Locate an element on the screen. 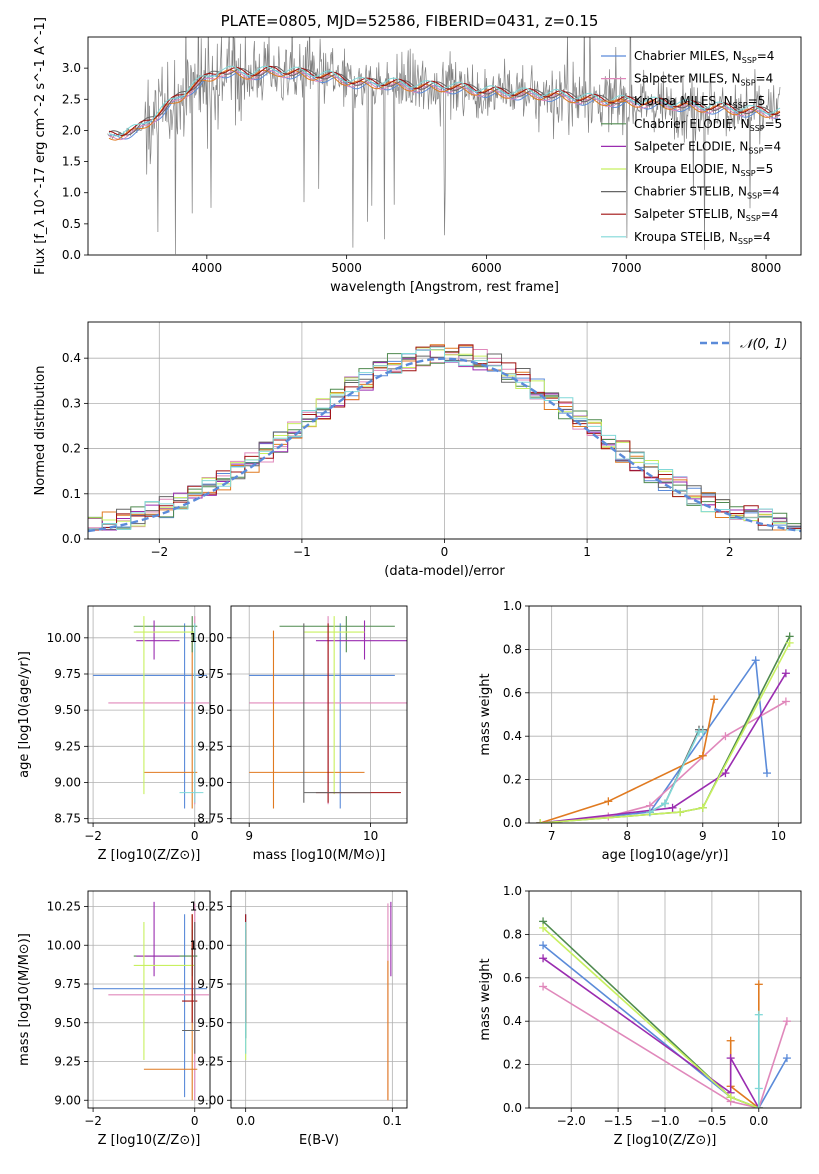 The height and width of the screenshot is (1174, 819). x-tick-label: 7 is located at coordinates (552, 836).